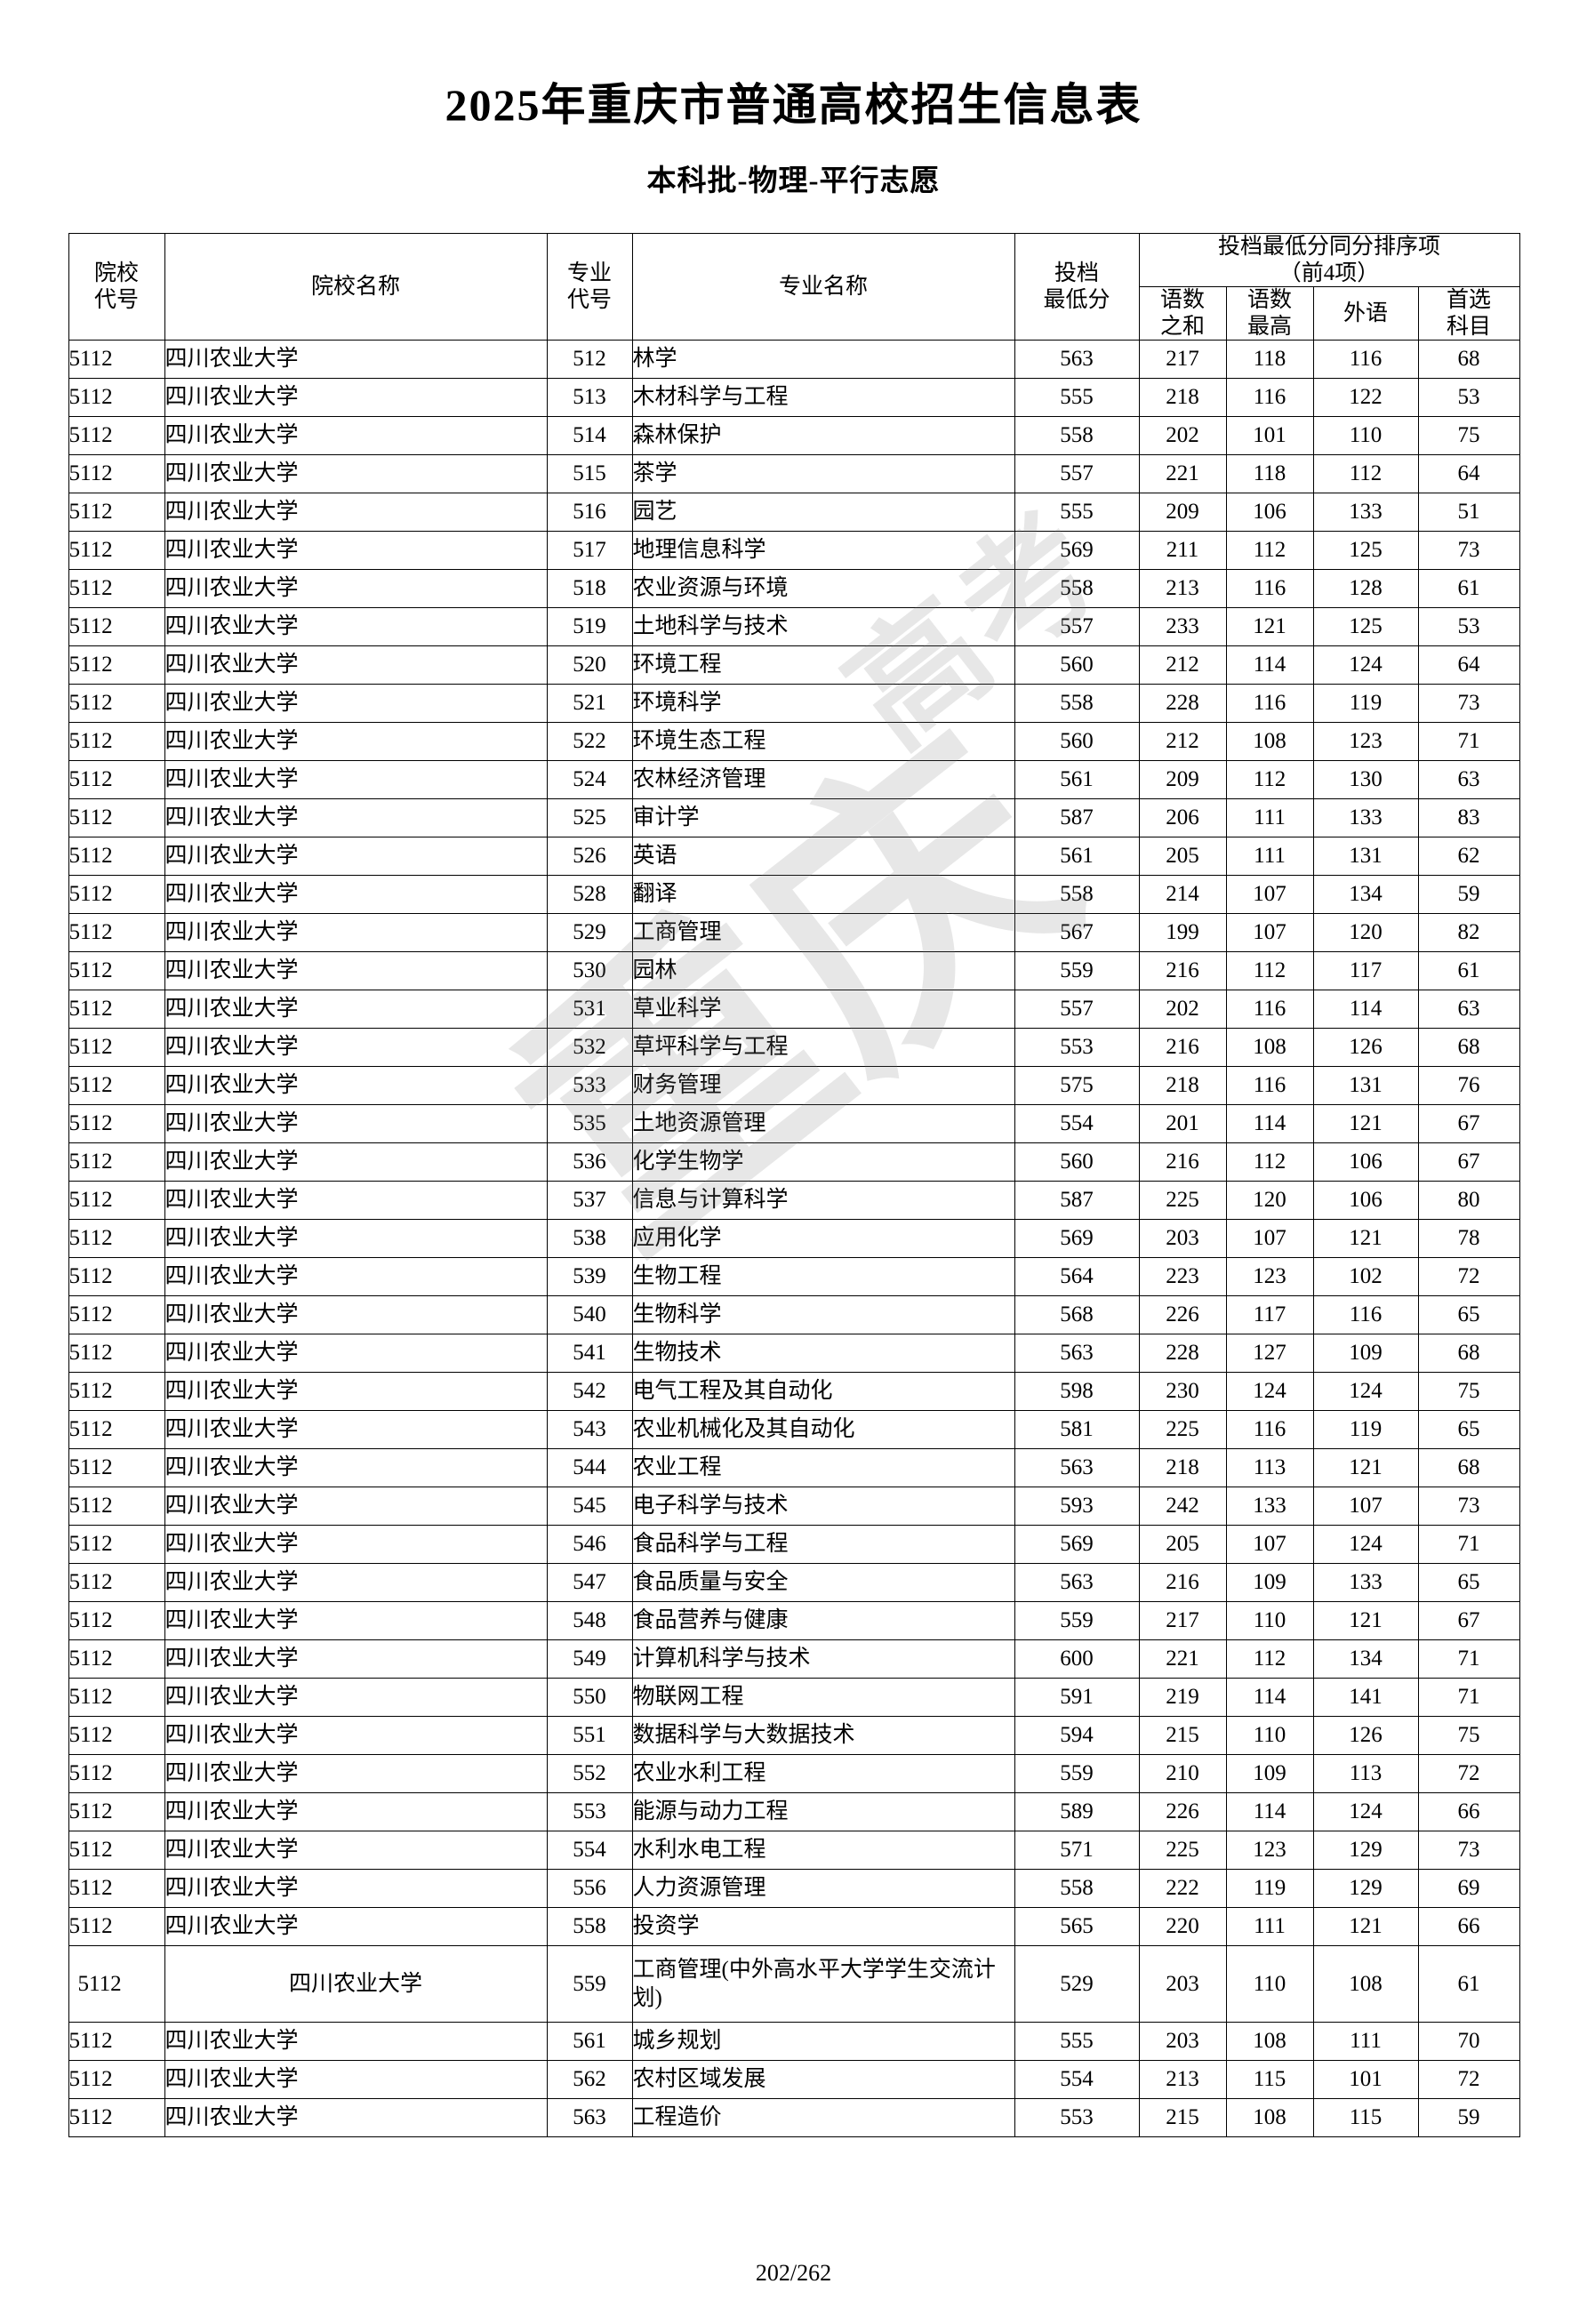 The image size is (1587, 2324). What do you see at coordinates (589, 1544) in the screenshot?
I see `cell-major-code: 546` at bounding box center [589, 1544].